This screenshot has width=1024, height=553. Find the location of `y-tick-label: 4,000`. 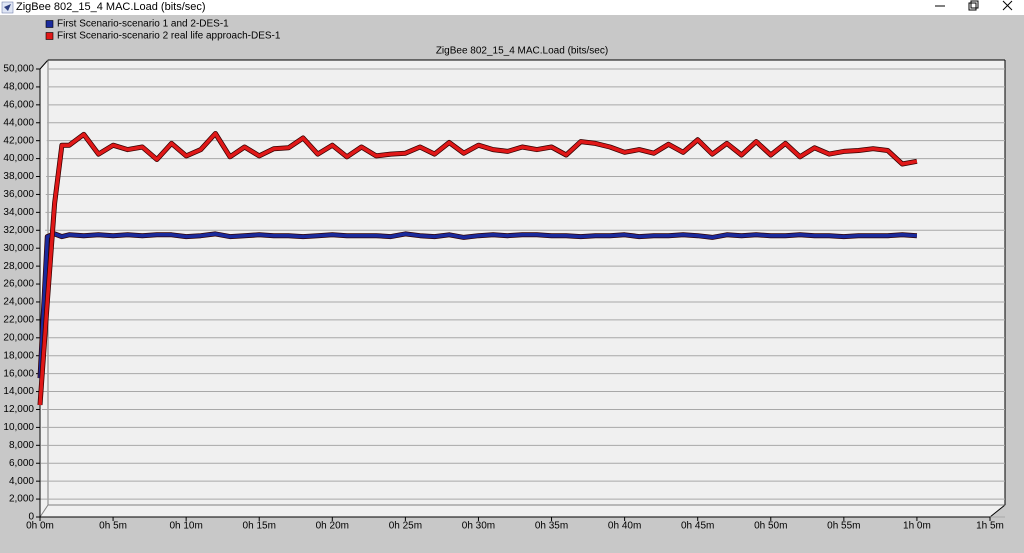

y-tick-label: 4,000 is located at coordinates (21, 481).